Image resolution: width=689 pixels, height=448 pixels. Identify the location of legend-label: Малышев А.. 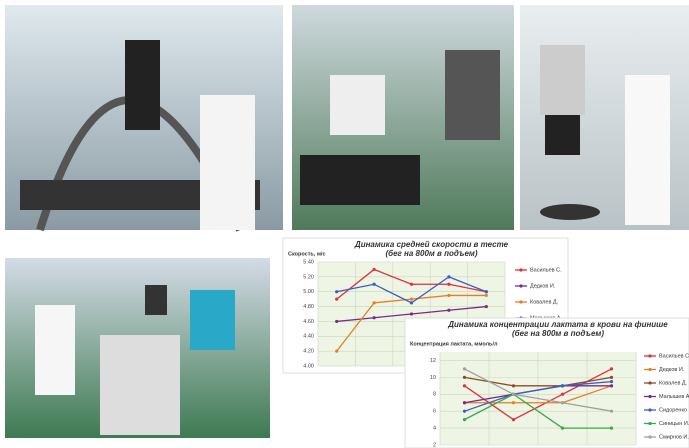
(674, 397).